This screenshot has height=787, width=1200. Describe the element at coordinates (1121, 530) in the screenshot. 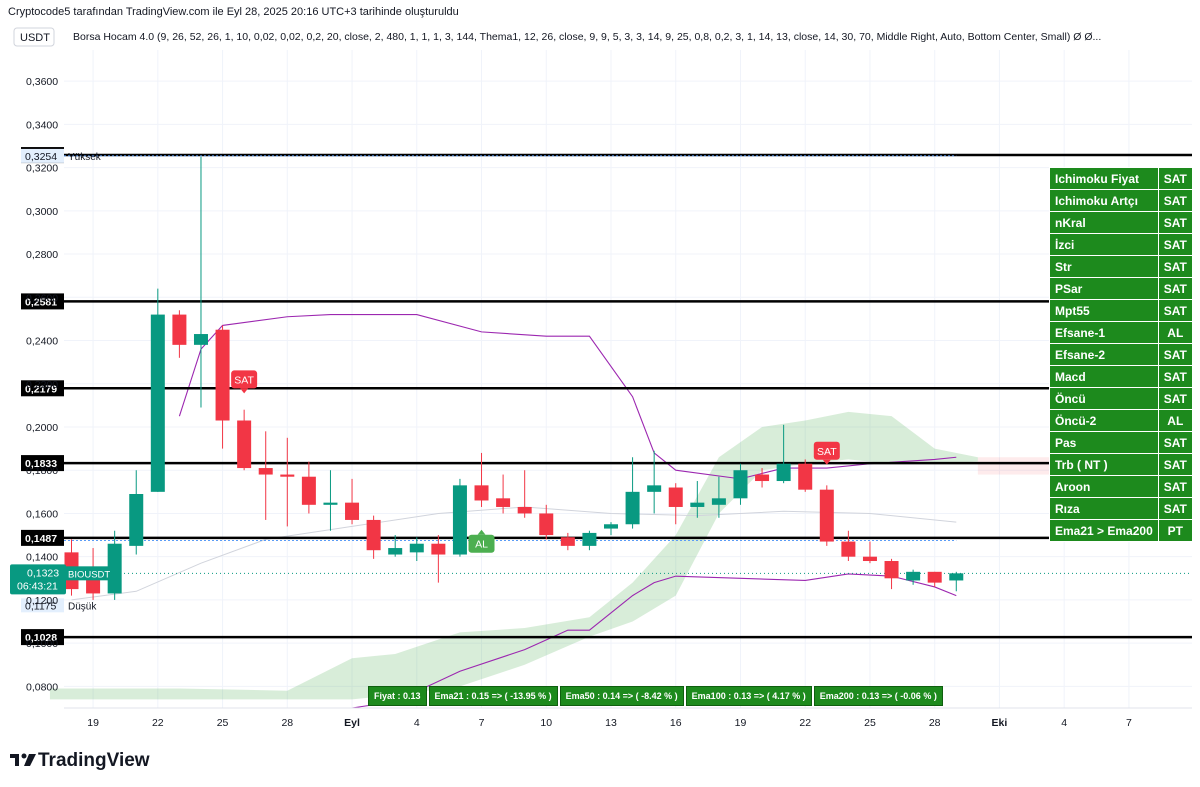

I see `signal-row: Ema21 > Ema200 PT` at that location.